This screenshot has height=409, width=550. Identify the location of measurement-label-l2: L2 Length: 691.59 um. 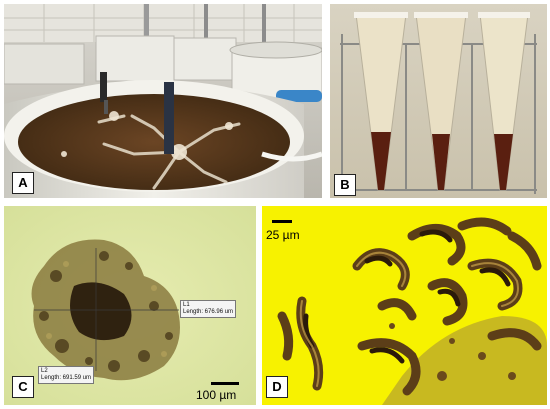
(66, 375).